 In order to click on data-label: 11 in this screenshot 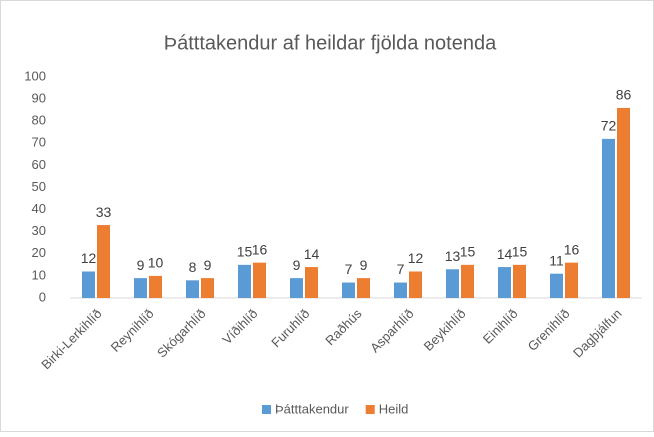, I will do `click(556, 260)`.